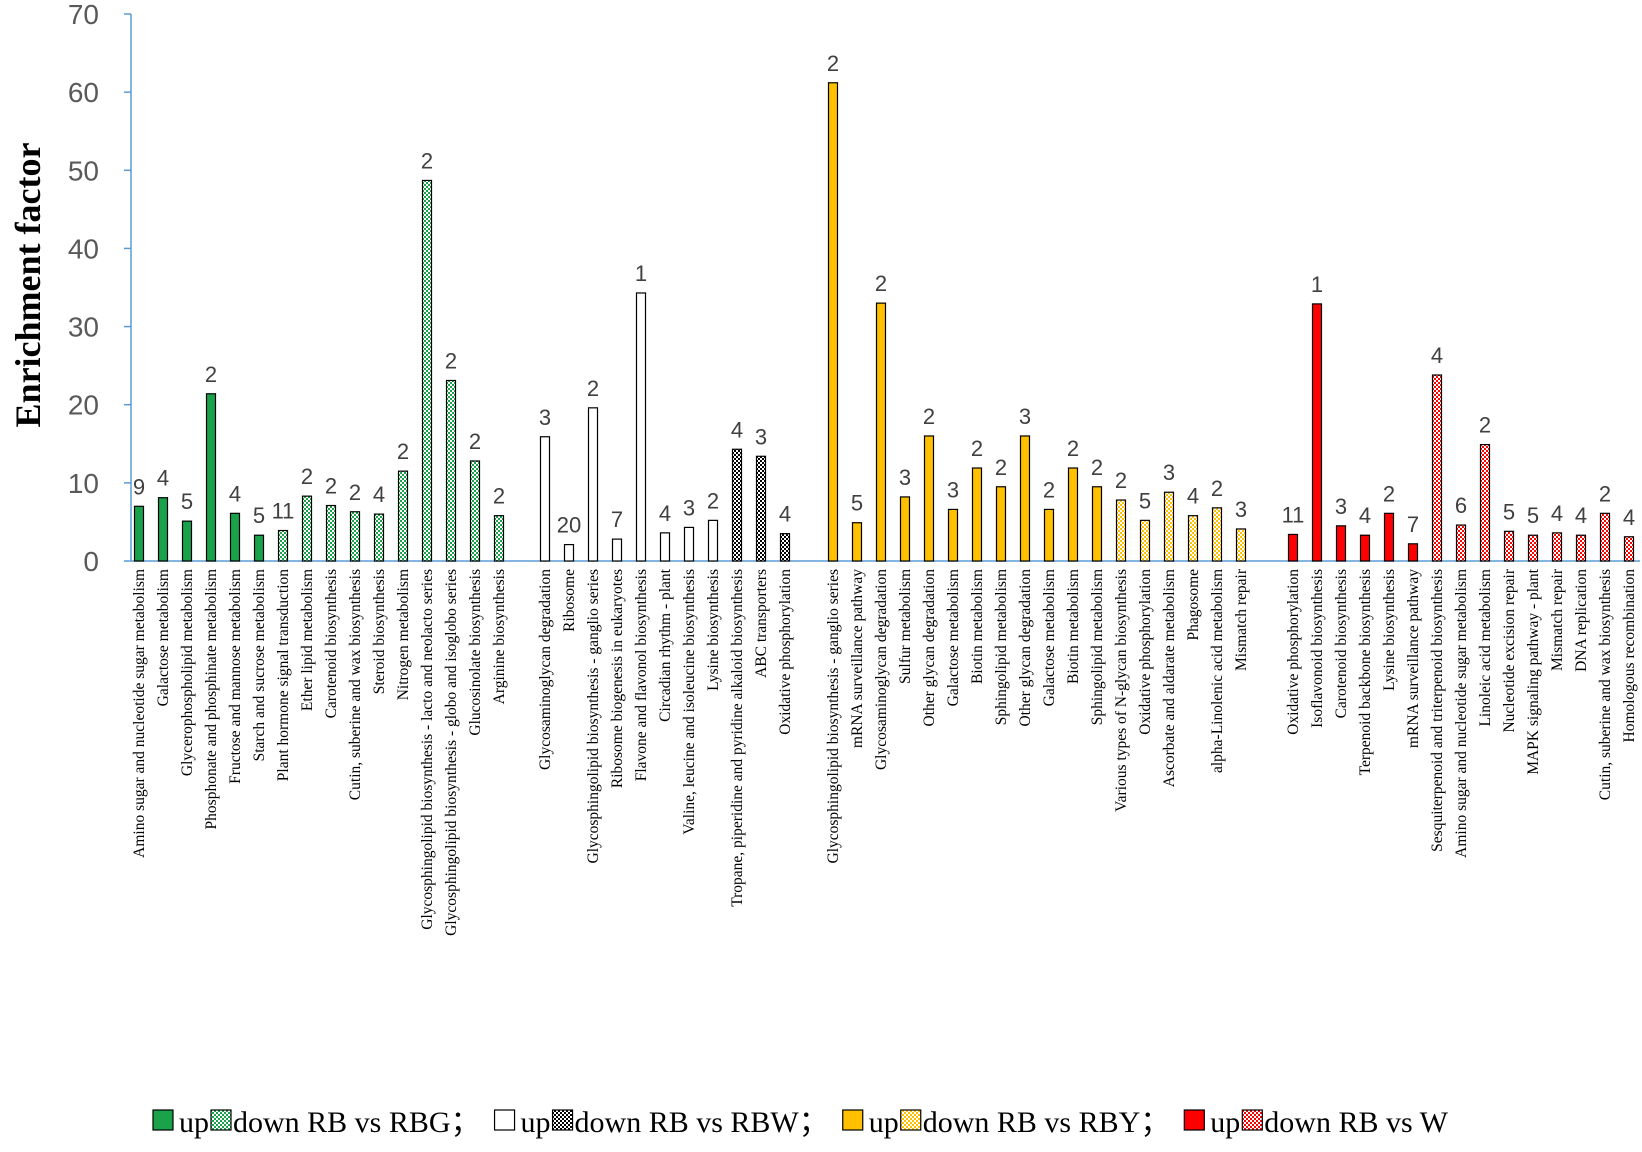  What do you see at coordinates (1317, 648) in the screenshot?
I see `category-label: Isoflavonoid biosynthesis` at bounding box center [1317, 648].